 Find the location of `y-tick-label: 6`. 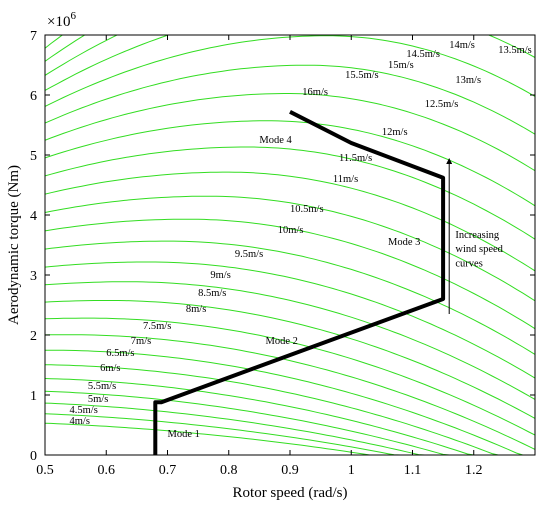

y-tick-label: 6 is located at coordinates (33, 96).